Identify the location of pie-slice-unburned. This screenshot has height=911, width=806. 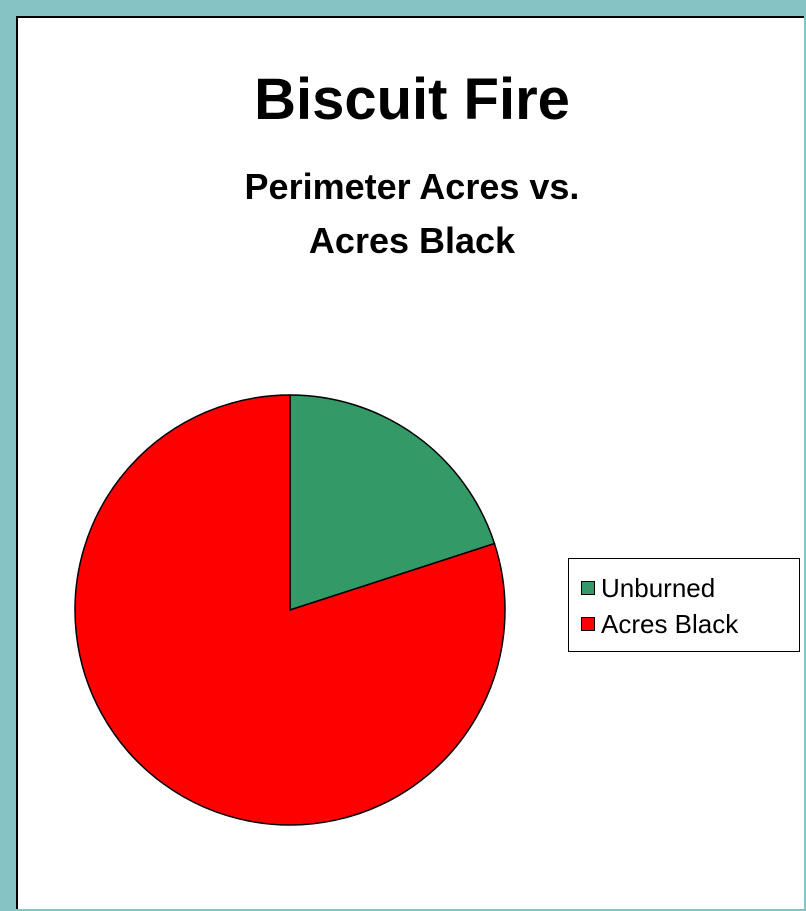
(392, 503).